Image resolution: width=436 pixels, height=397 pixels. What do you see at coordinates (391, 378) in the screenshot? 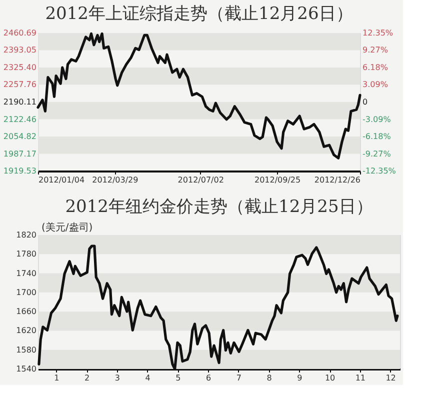
I see `x-tick-label: 12` at bounding box center [391, 378].